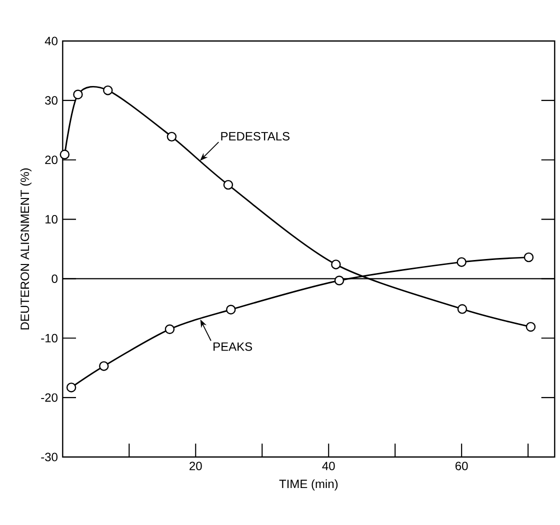 This screenshot has height=525, width=560. I want to click on x-axis-title: TIME (min), so click(308, 485).